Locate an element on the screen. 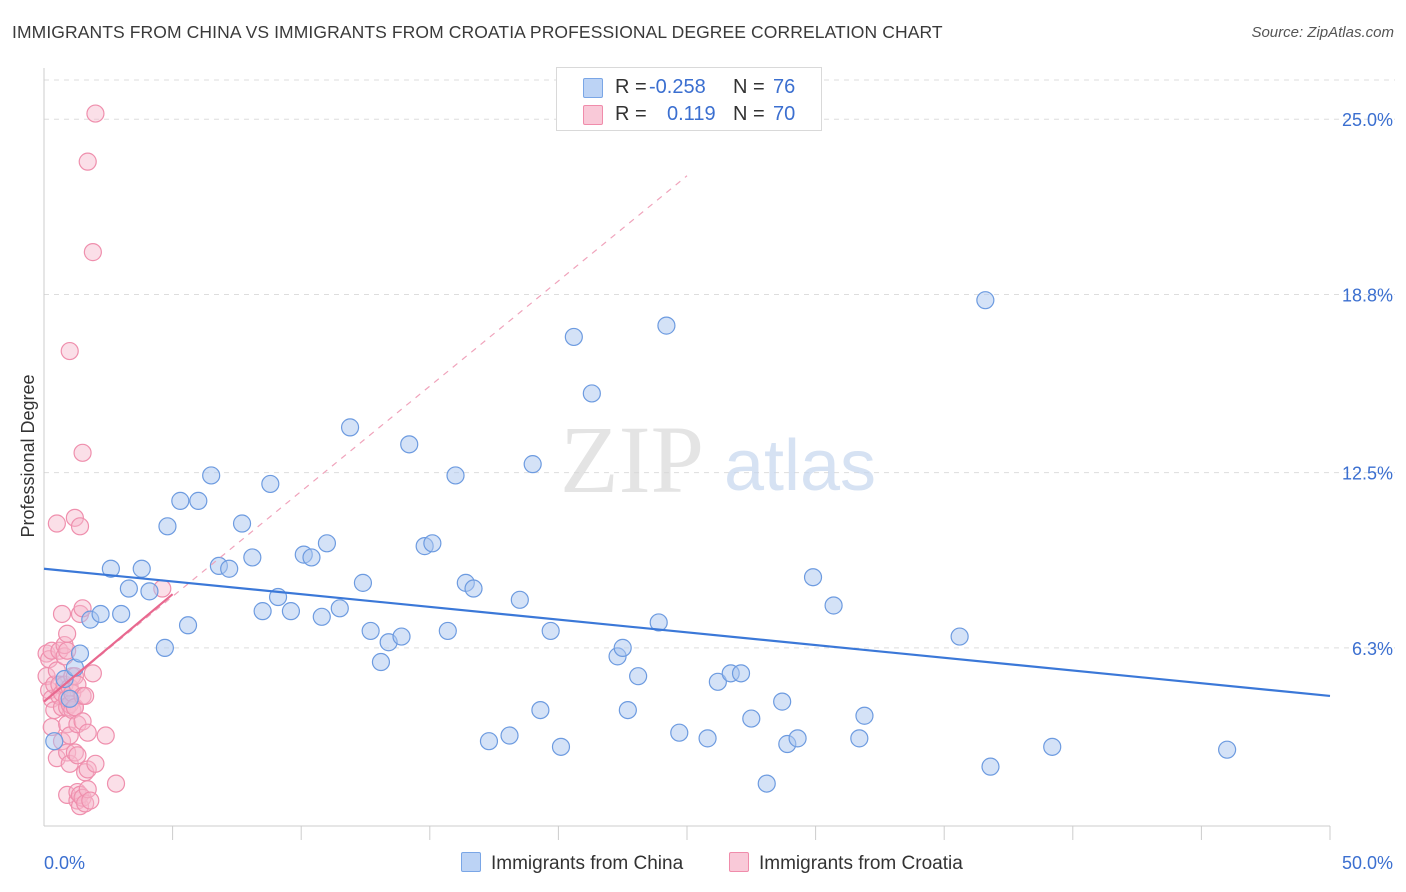 This screenshot has height=892, width=1406. china-r-value: -0.258 is located at coordinates (677, 87).